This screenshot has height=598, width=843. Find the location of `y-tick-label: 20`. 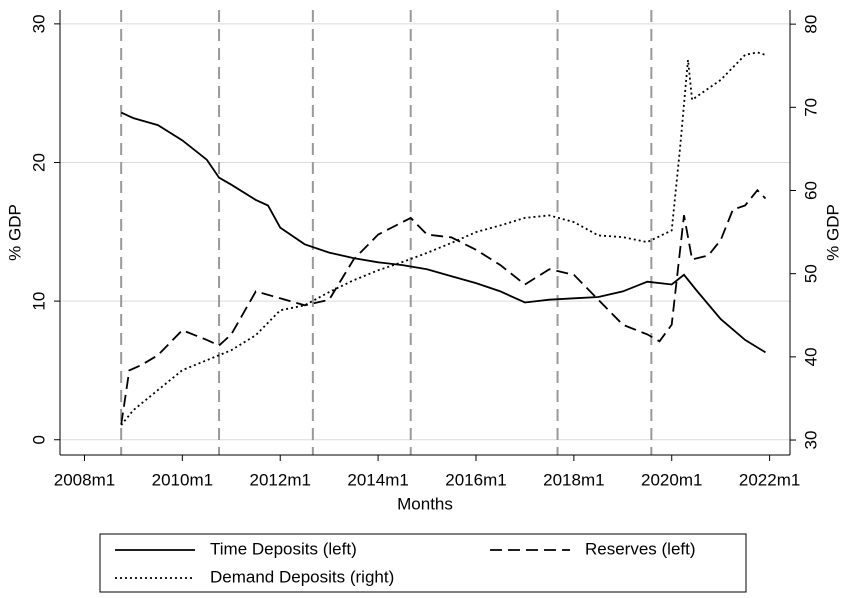

y-tick-label: 20 is located at coordinates (38, 162).